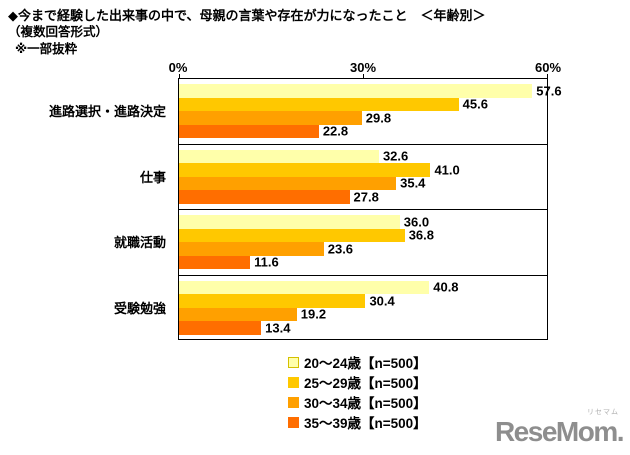 This screenshot has width=630, height=455. Describe the element at coordinates (365, 383) in the screenshot. I see `legend-label: 25～29歳【n=500】` at that location.